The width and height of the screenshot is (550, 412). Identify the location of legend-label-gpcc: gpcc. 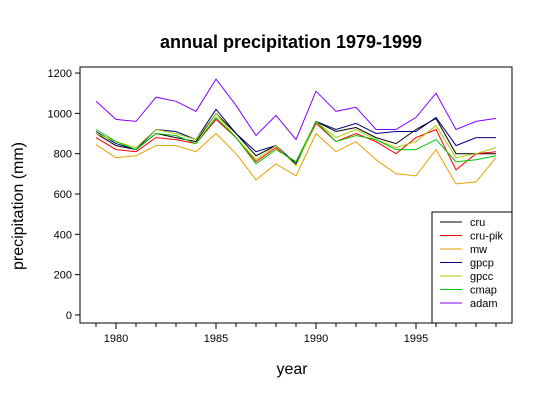
(482, 277).